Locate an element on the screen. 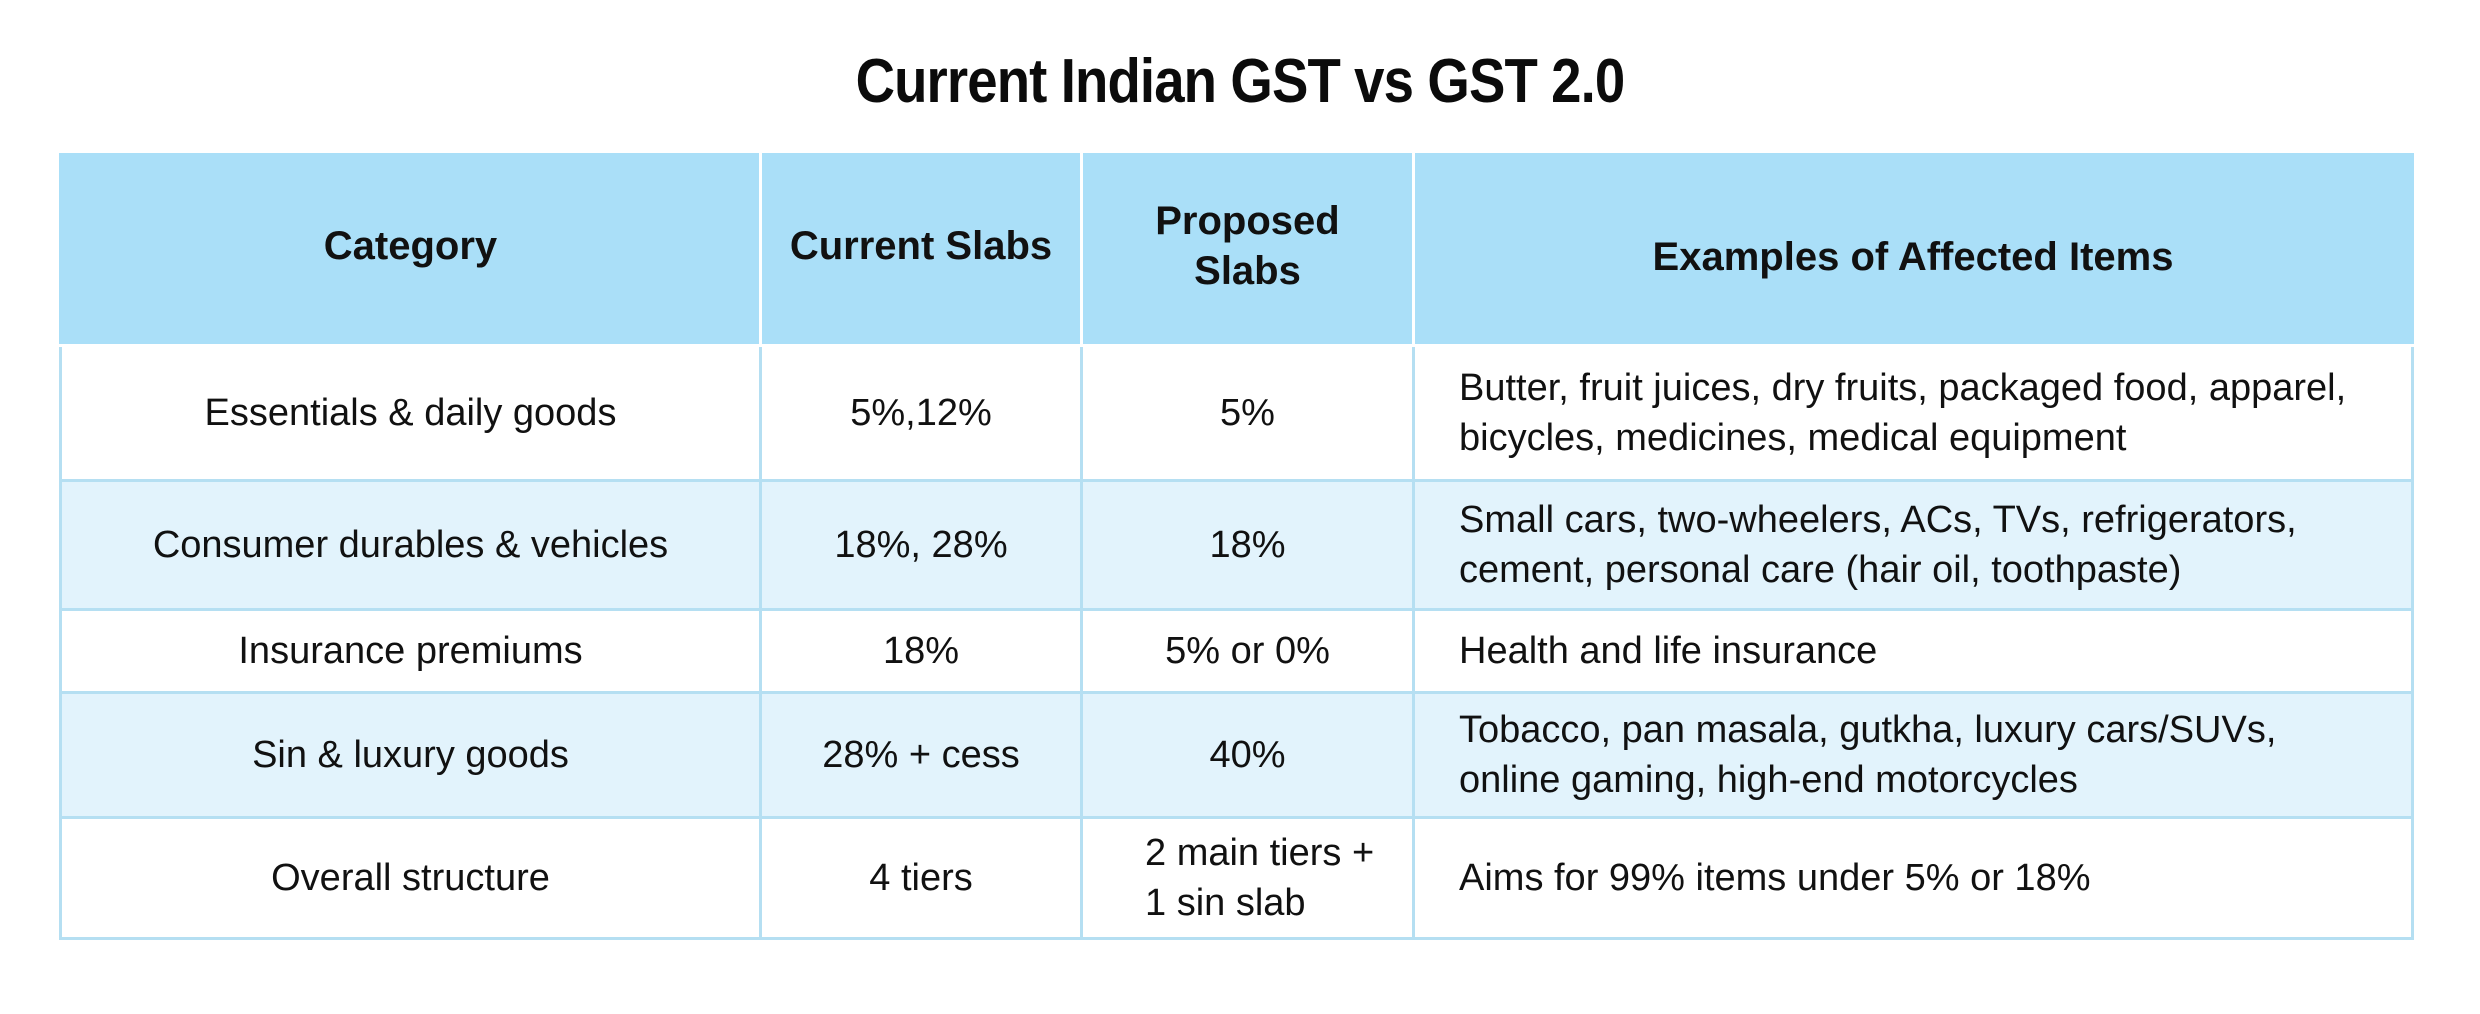 This screenshot has height=1014, width=2480. proposed-slabs-cell: 40% is located at coordinates (1247, 755).